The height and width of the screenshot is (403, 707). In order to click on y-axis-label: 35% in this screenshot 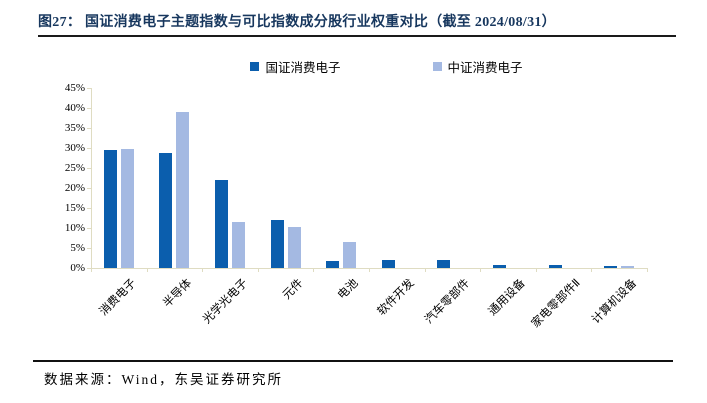, I will do `click(74, 128)`.